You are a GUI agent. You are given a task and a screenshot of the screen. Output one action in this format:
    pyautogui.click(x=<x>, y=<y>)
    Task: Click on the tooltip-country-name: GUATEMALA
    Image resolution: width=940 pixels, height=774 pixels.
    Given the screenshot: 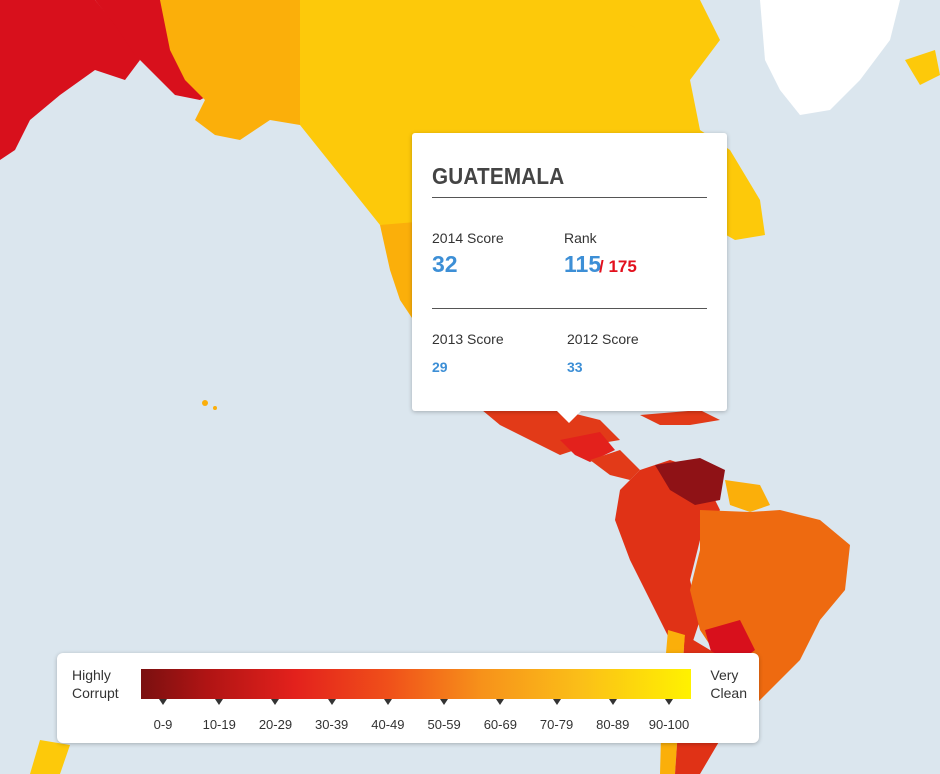 What is the action you would take?
    pyautogui.click(x=498, y=176)
    